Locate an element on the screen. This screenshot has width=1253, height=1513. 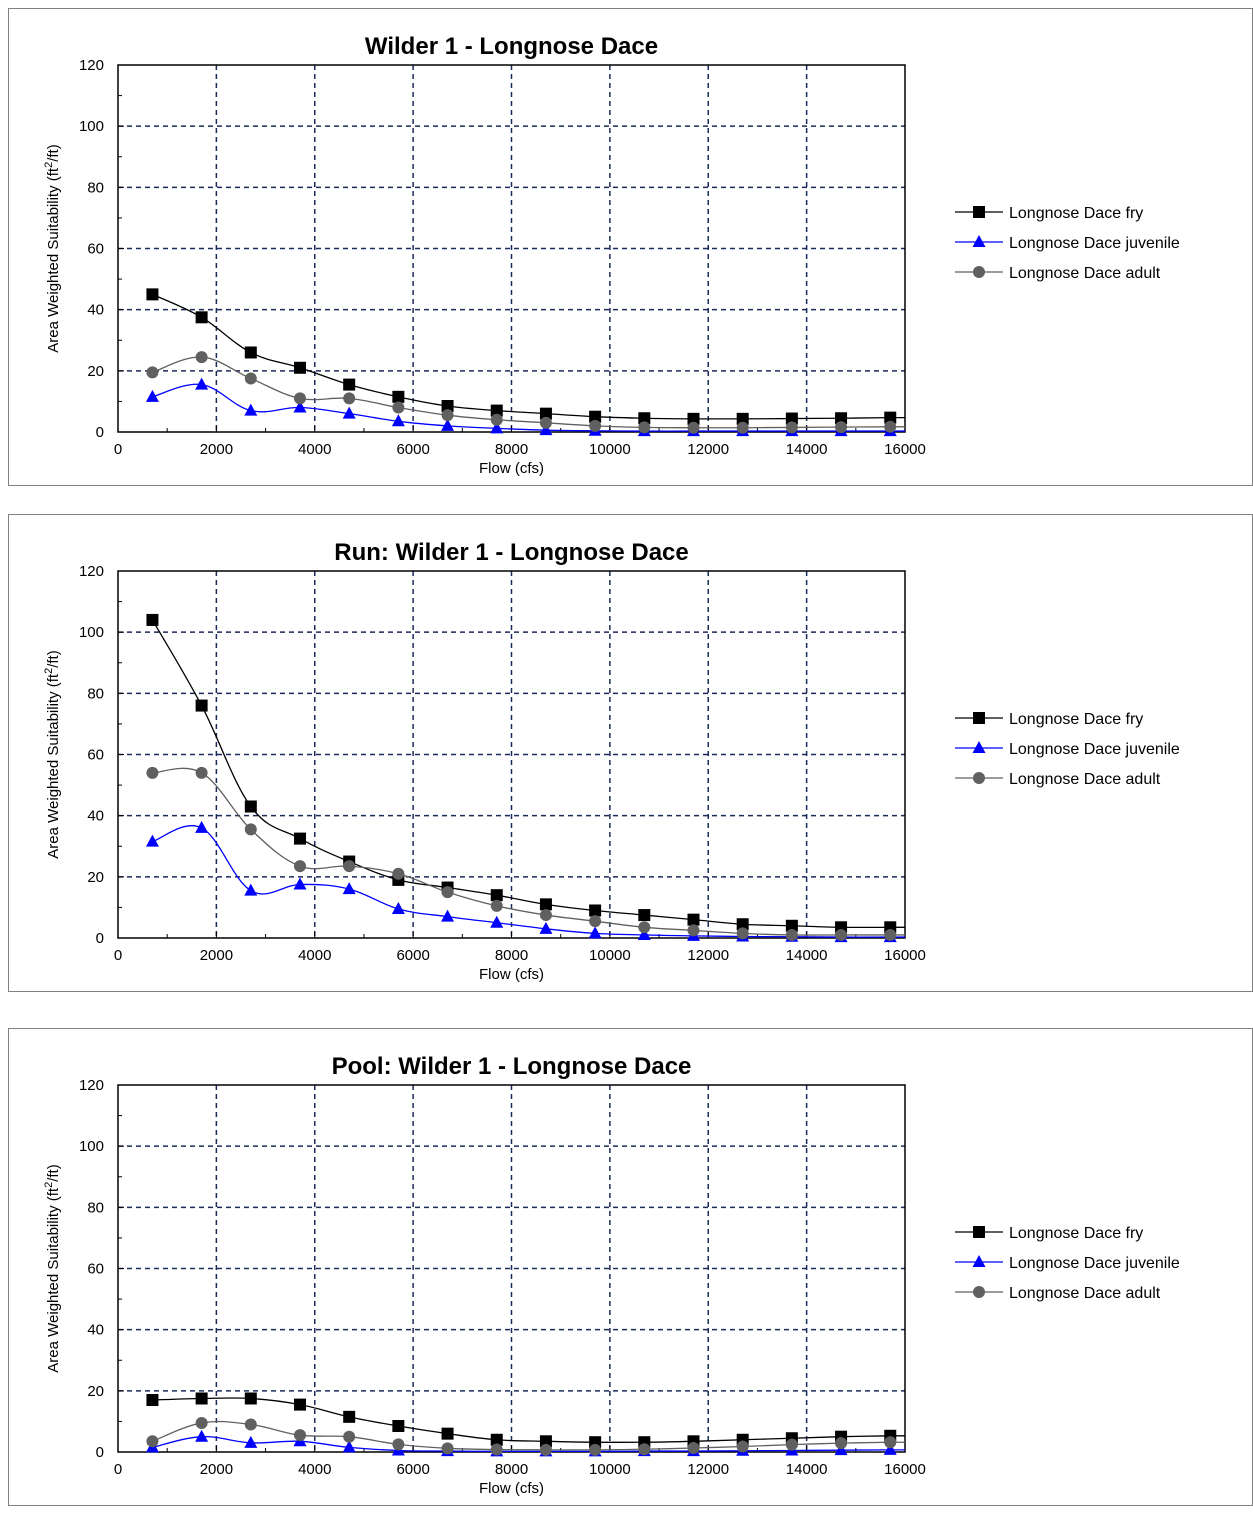
x-tick-label: 0 is located at coordinates (118, 1469).